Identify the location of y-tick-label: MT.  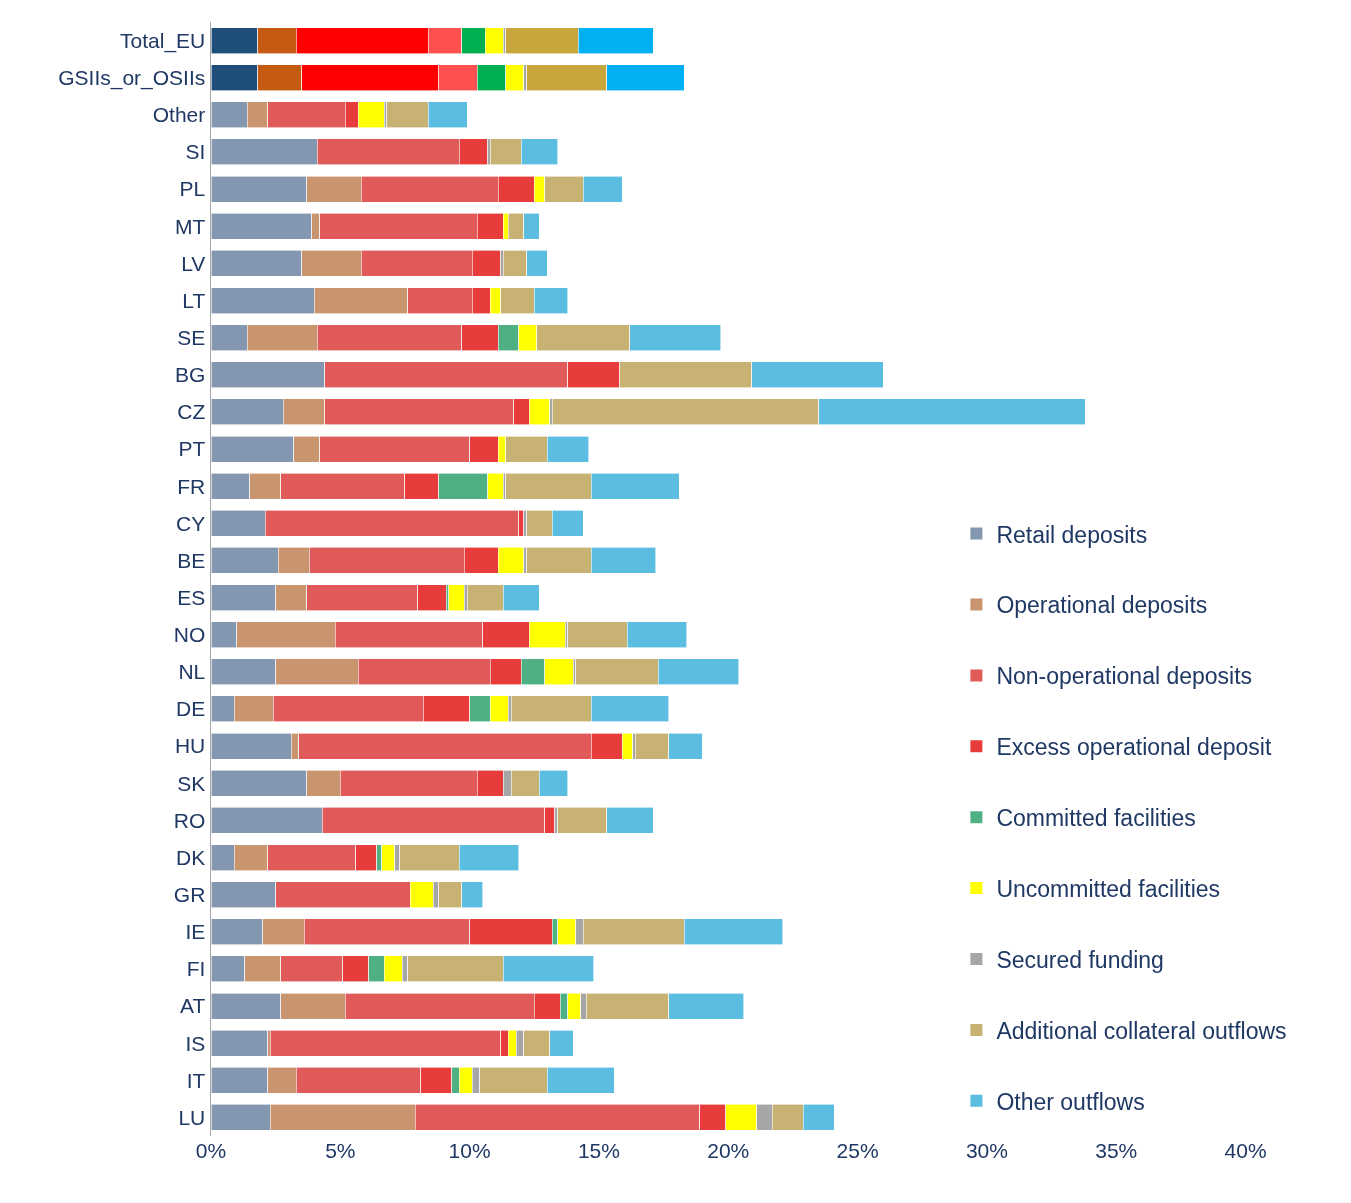
(190, 226).